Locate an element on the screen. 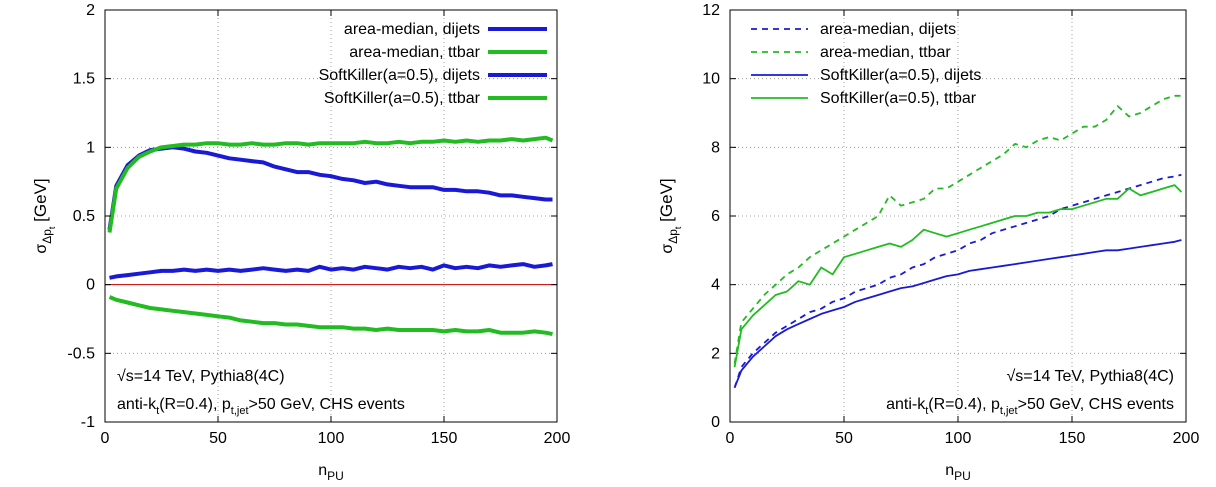  left-x-axis-label: nPU is located at coordinates (331, 472).